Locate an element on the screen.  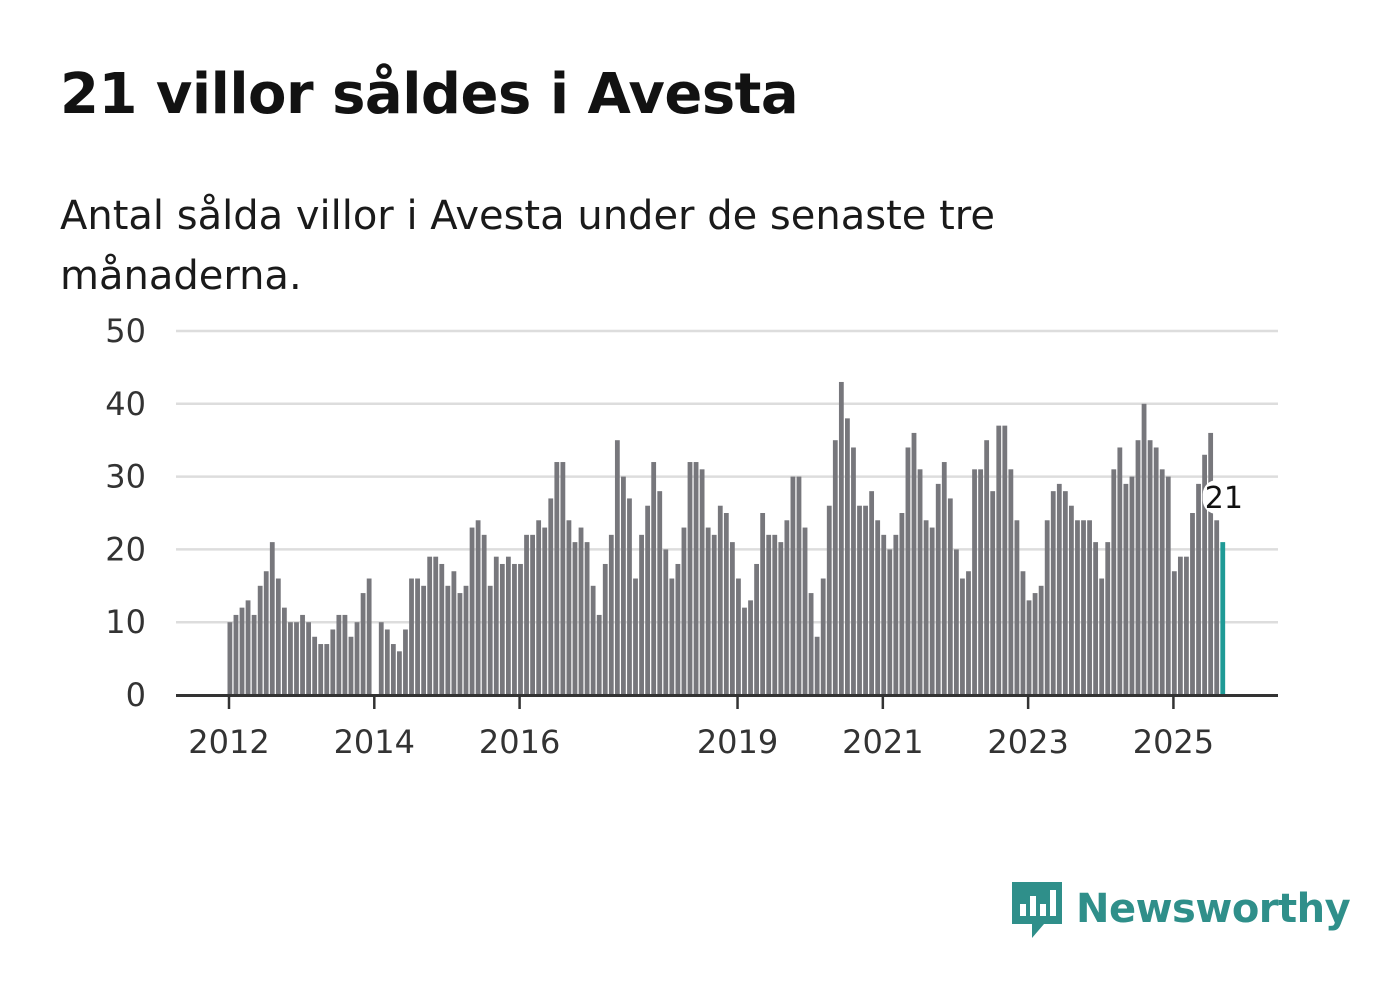
newsworthy-logo: Newsworthy is located at coordinates (1180, 909).